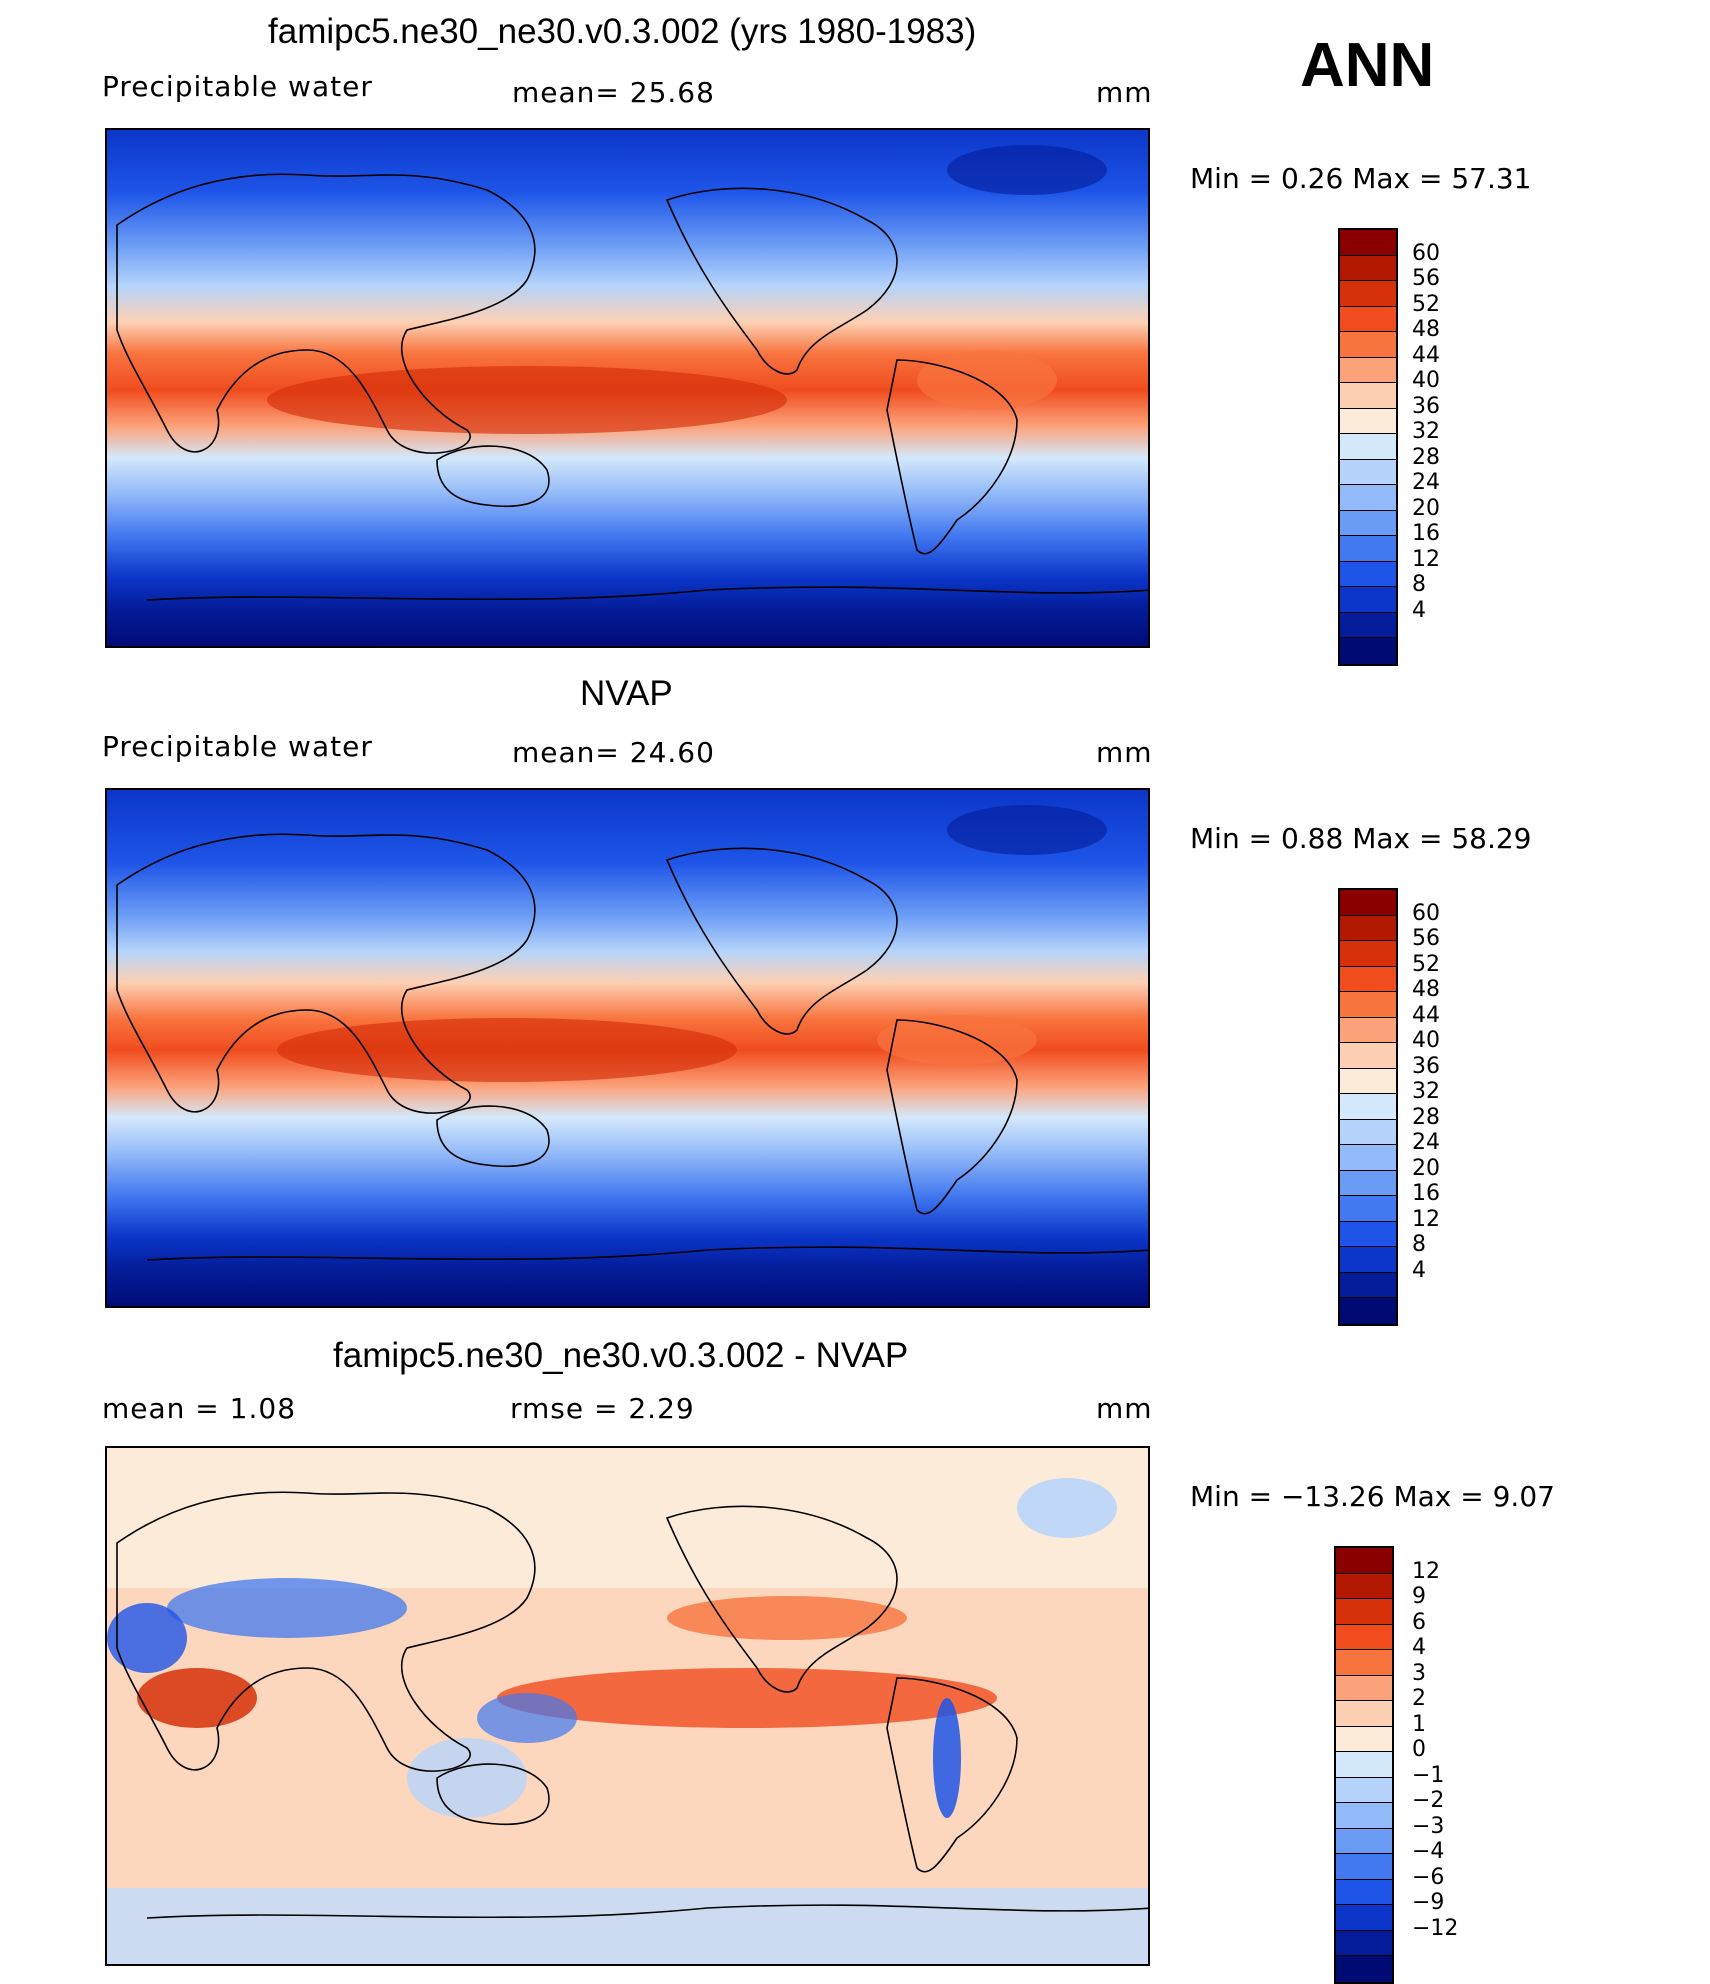 This screenshot has width=1710, height=1984. I want to click on panel-2-colorbar, so click(1368, 1107).